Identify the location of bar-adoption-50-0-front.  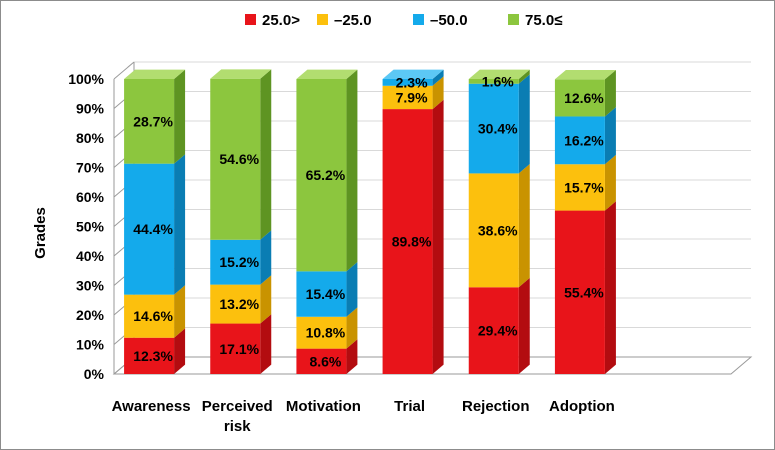
(579, 140).